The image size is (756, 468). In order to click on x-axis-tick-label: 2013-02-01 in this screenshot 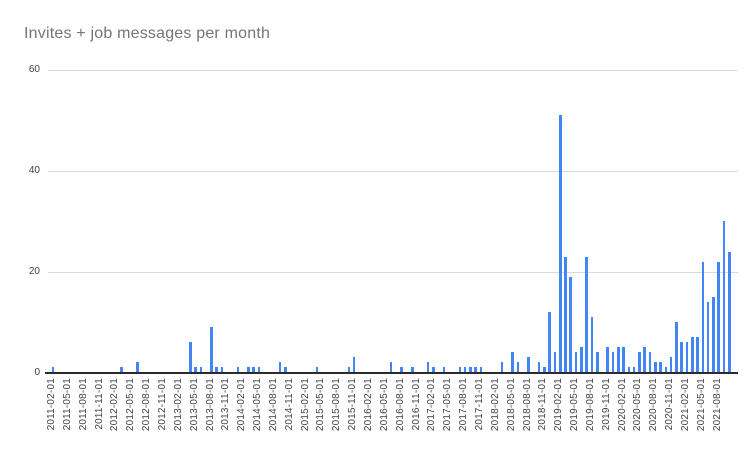, I will do `click(178, 405)`.